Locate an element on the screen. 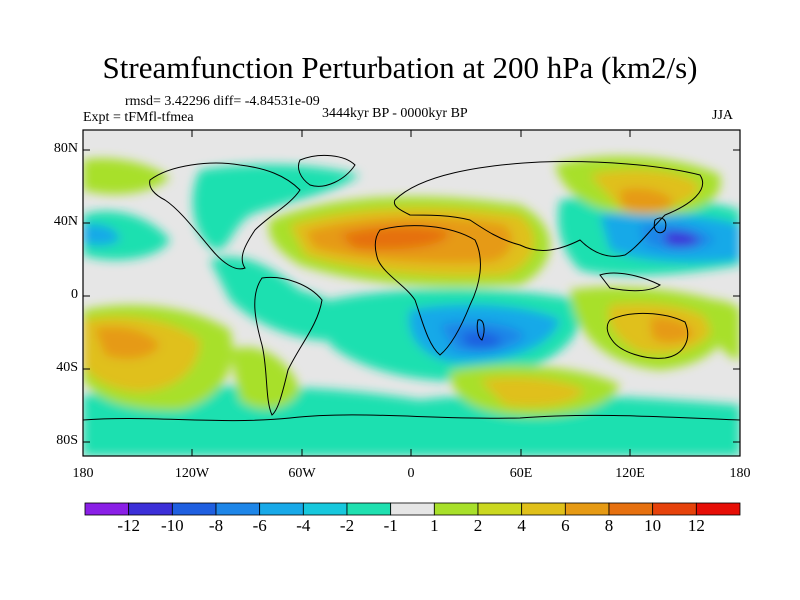 This screenshot has width=800, height=600. colorbar-label: -1 is located at coordinates (390, 525).